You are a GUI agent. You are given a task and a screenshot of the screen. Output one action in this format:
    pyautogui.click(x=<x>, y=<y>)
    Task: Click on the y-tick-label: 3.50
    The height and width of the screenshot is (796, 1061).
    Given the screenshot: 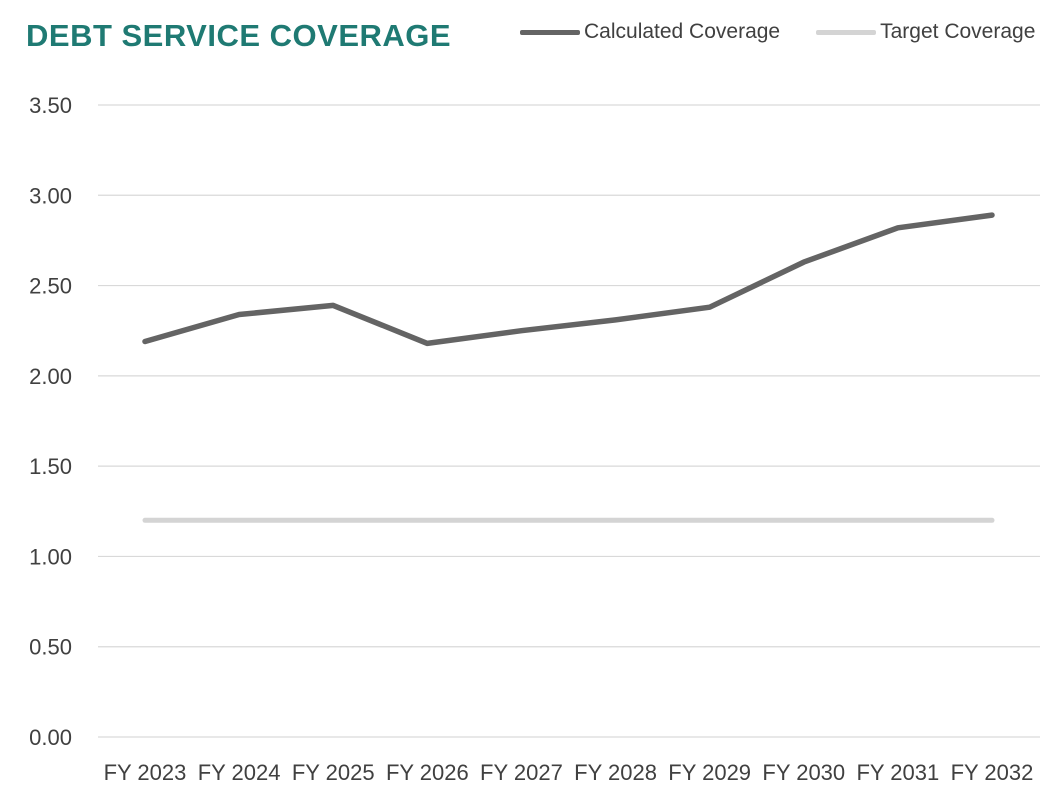 What is the action you would take?
    pyautogui.click(x=50, y=105)
    